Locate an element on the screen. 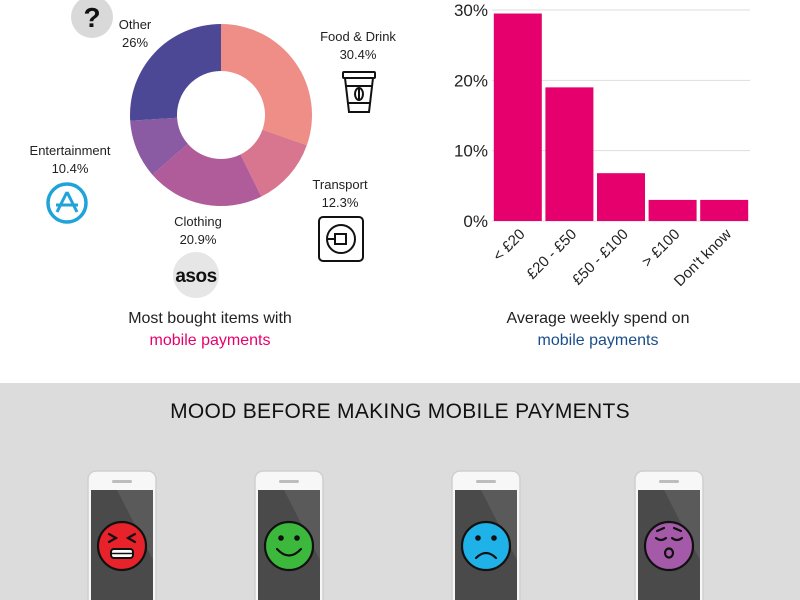  bar-caption-line1: Average weekly spend on is located at coordinates (598, 318).